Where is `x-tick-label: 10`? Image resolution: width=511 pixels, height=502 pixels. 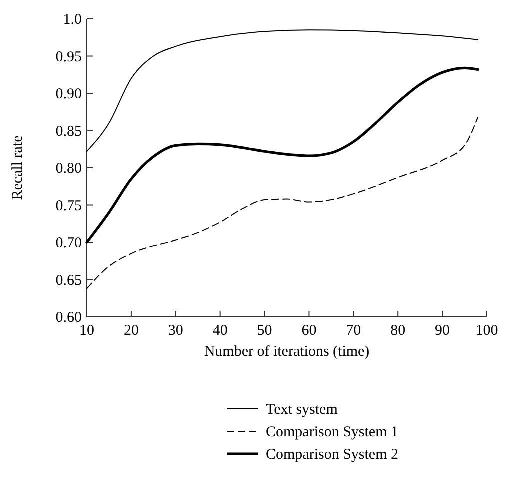
x-tick-label: 10 is located at coordinates (87, 331).